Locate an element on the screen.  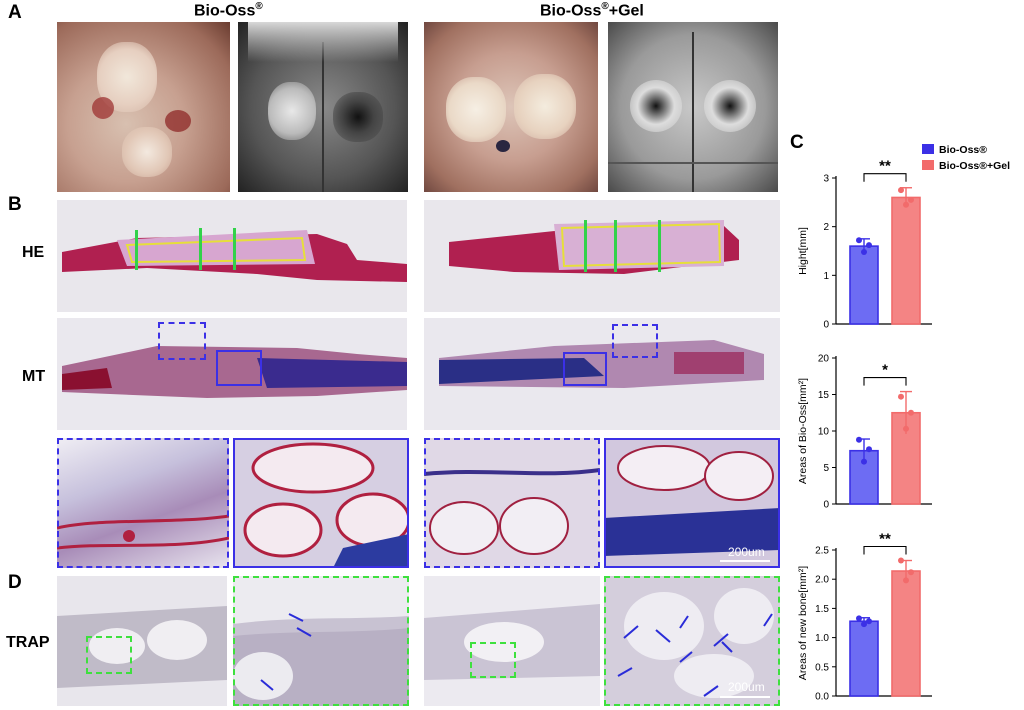
bar-bio-oss-gel is located at coordinates (906, 633).